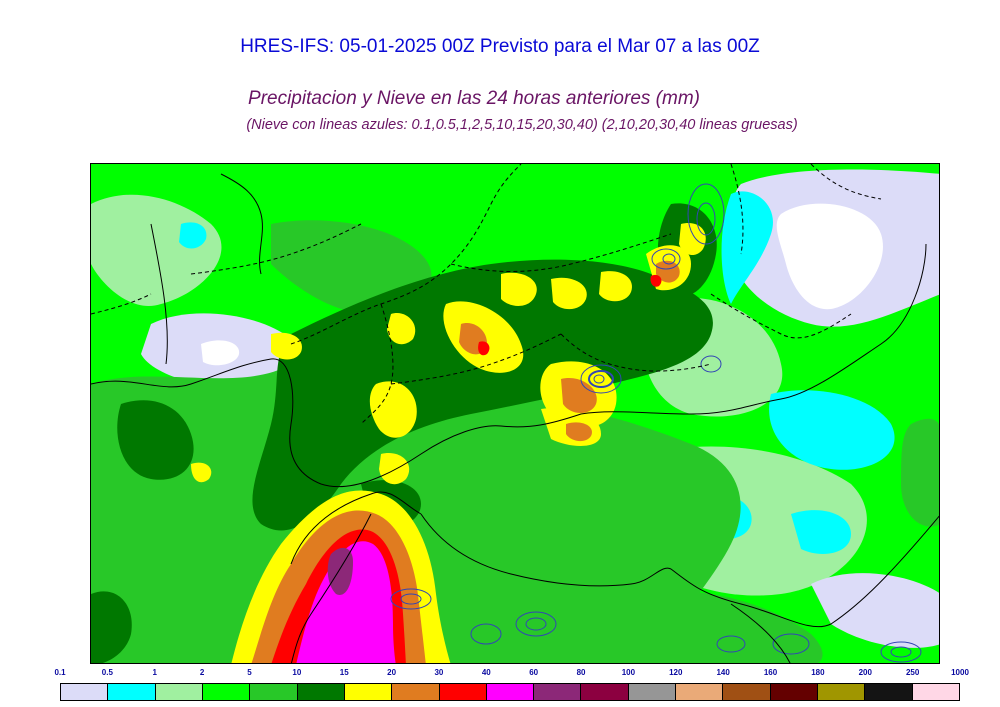 The image size is (1000, 707). Describe the element at coordinates (154, 672) in the screenshot. I see `legend-tick-label: 1` at that location.